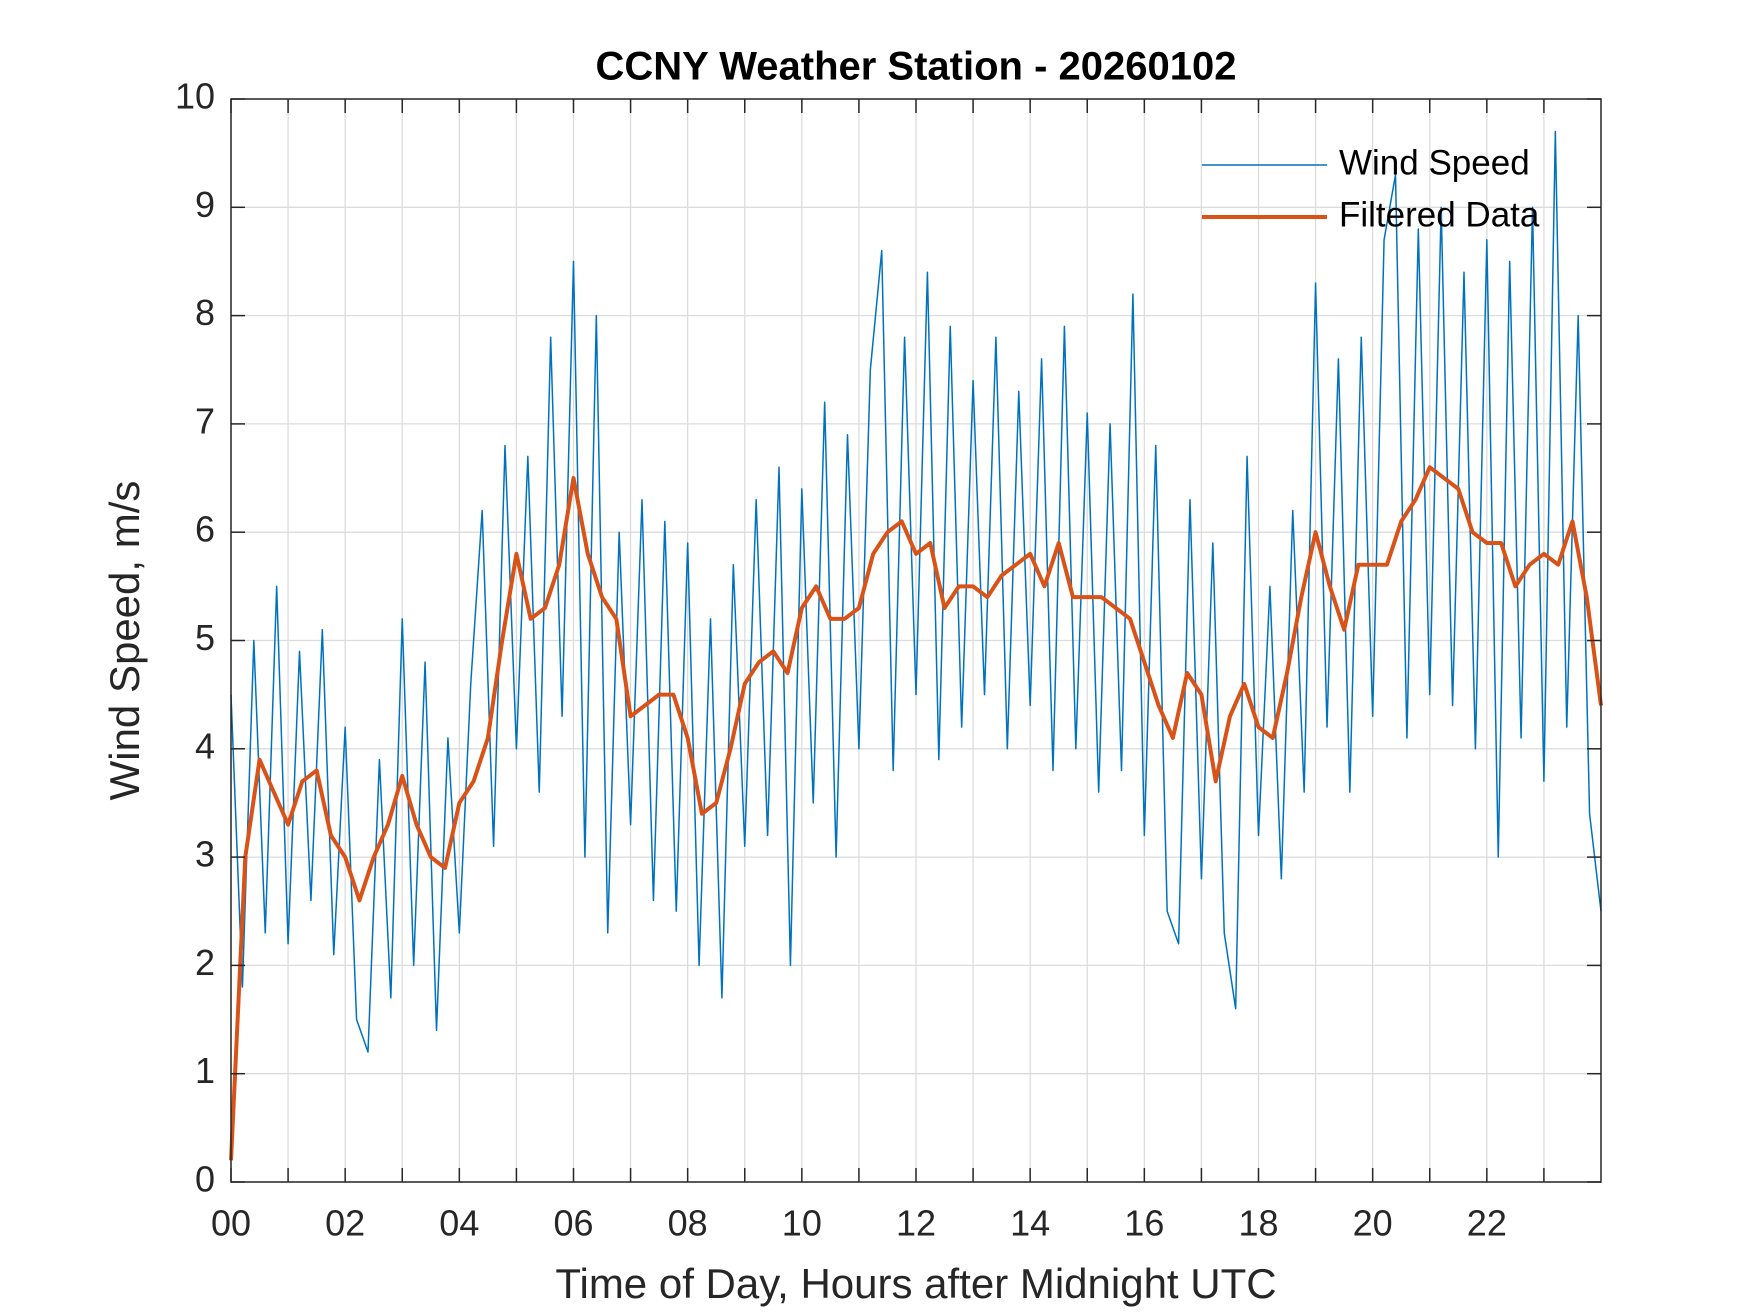 This screenshot has height=1313, width=1750. Describe the element at coordinates (205, 420) in the screenshot. I see `y-tick-label: 7` at that location.